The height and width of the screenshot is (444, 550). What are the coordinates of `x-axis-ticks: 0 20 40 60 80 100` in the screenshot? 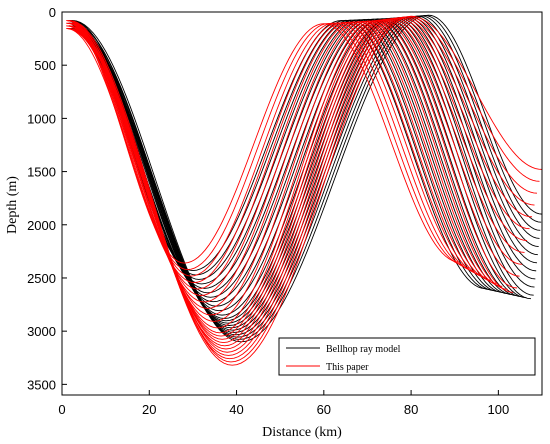 It's located at (283, 403).